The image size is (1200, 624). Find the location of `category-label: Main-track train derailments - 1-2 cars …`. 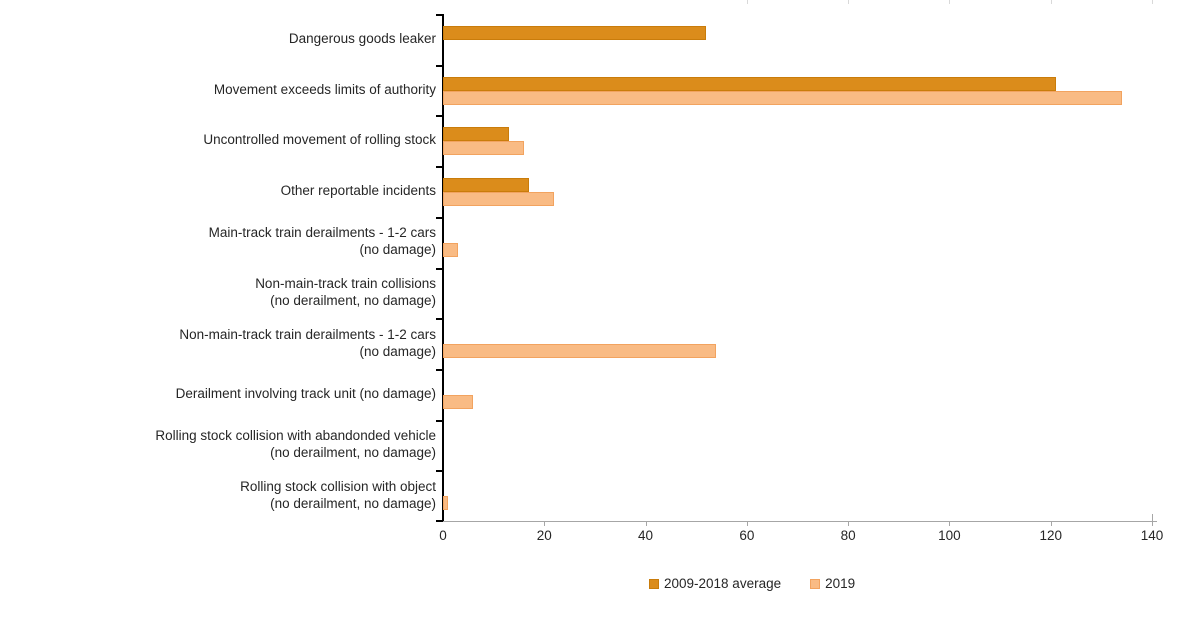

category-label: Main-track train derailments - 1-2 cars … is located at coordinates (322, 241).